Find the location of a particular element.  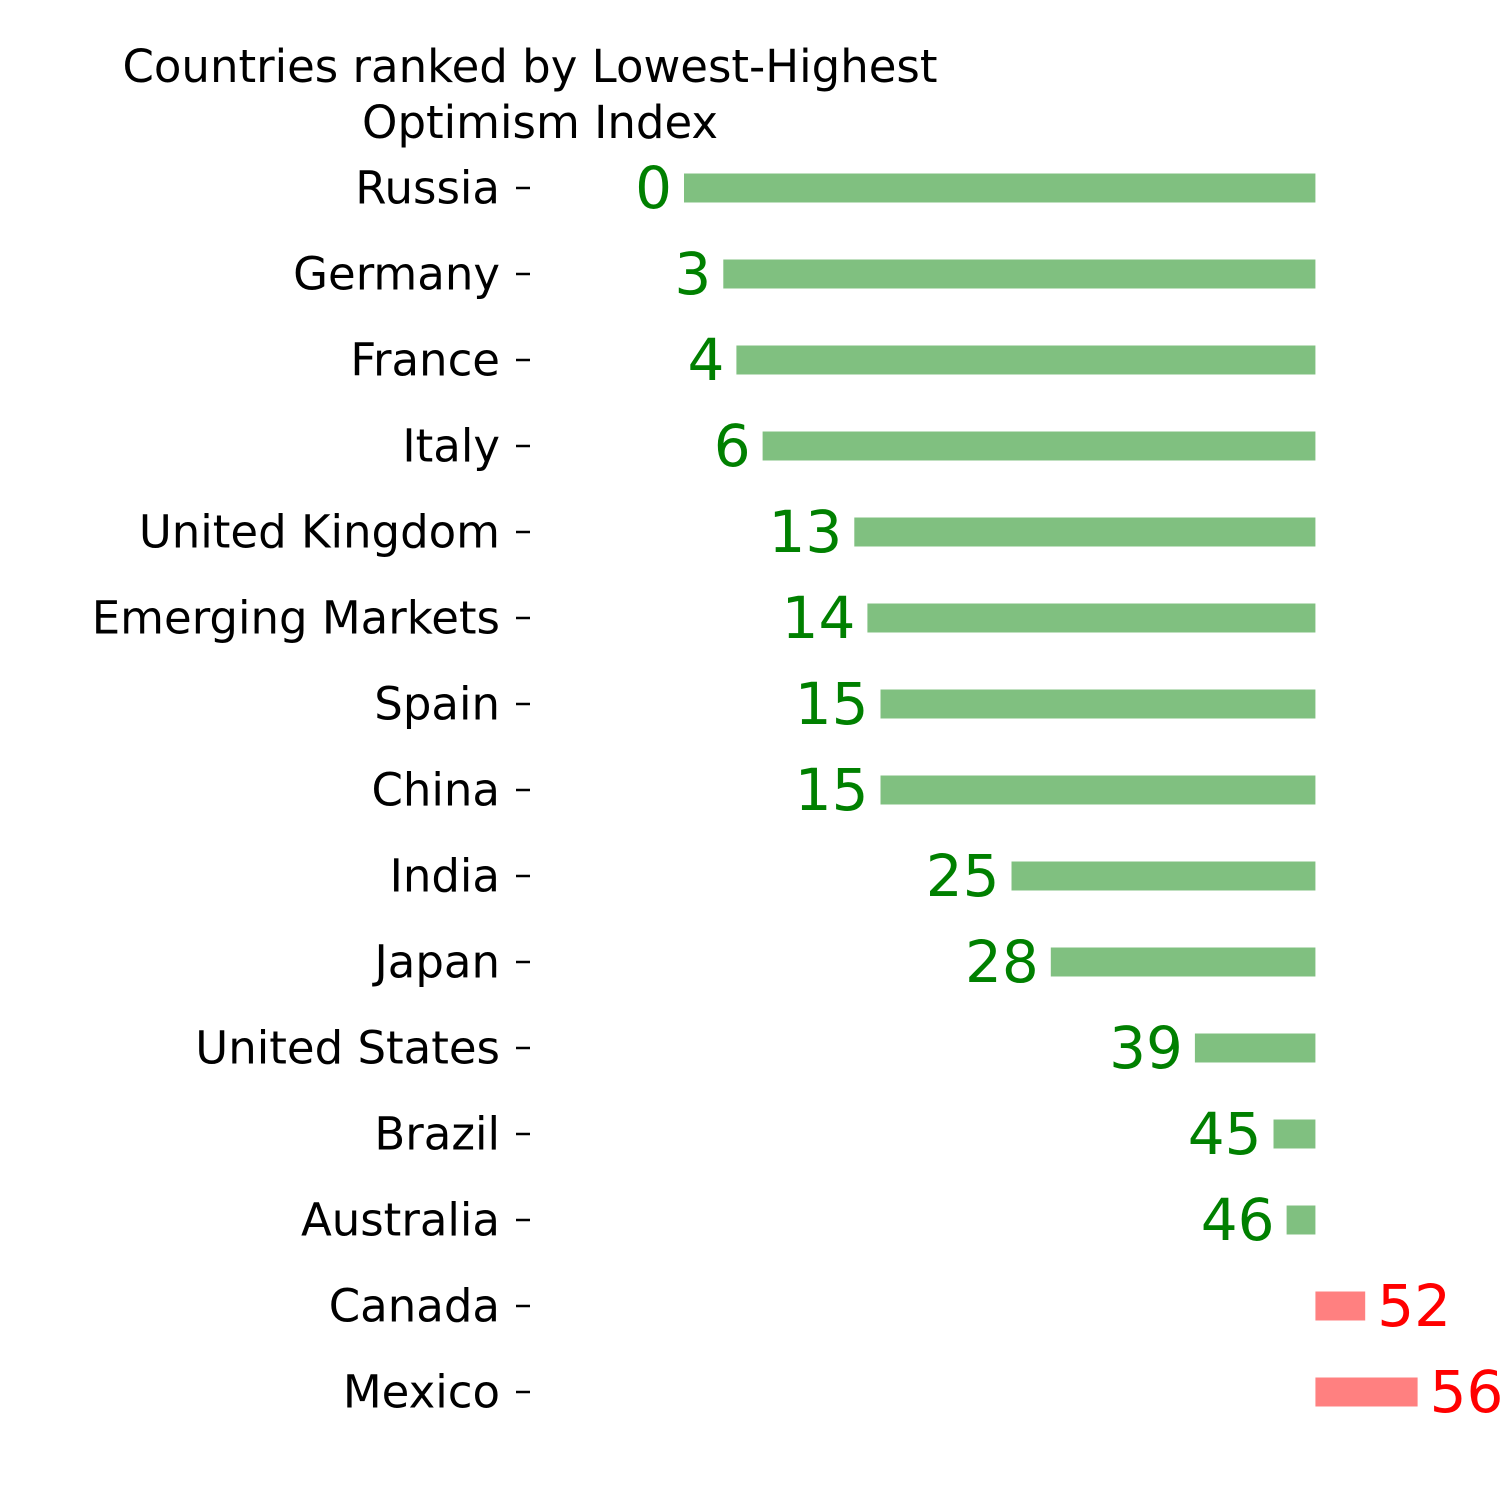

category-label-australia: Australia is located at coordinates (400, 1220).